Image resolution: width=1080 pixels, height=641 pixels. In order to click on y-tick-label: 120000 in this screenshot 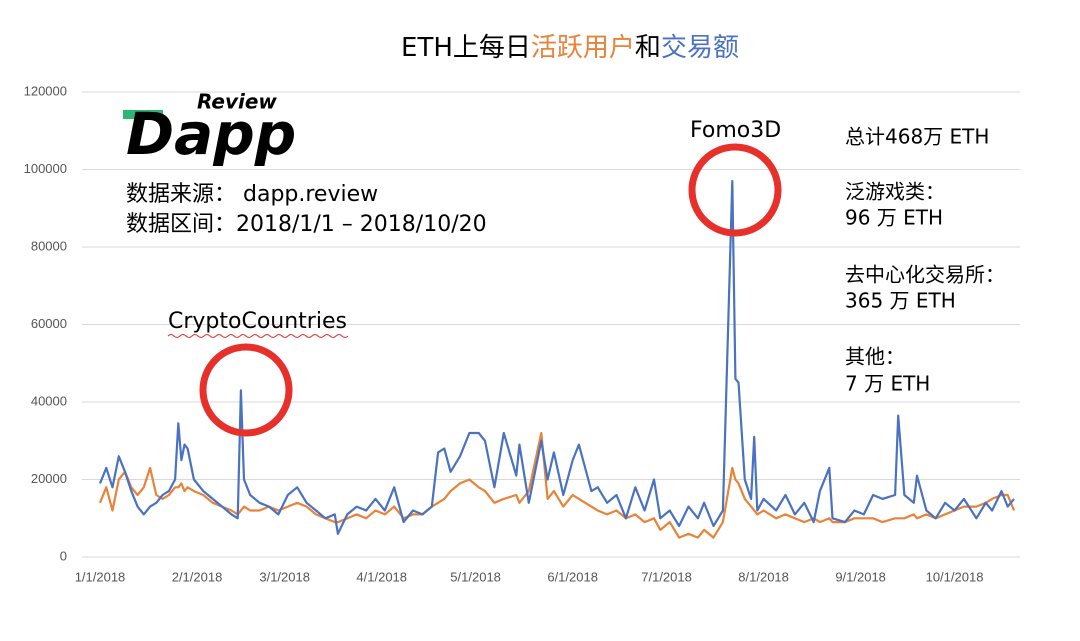, I will do `click(45, 90)`.